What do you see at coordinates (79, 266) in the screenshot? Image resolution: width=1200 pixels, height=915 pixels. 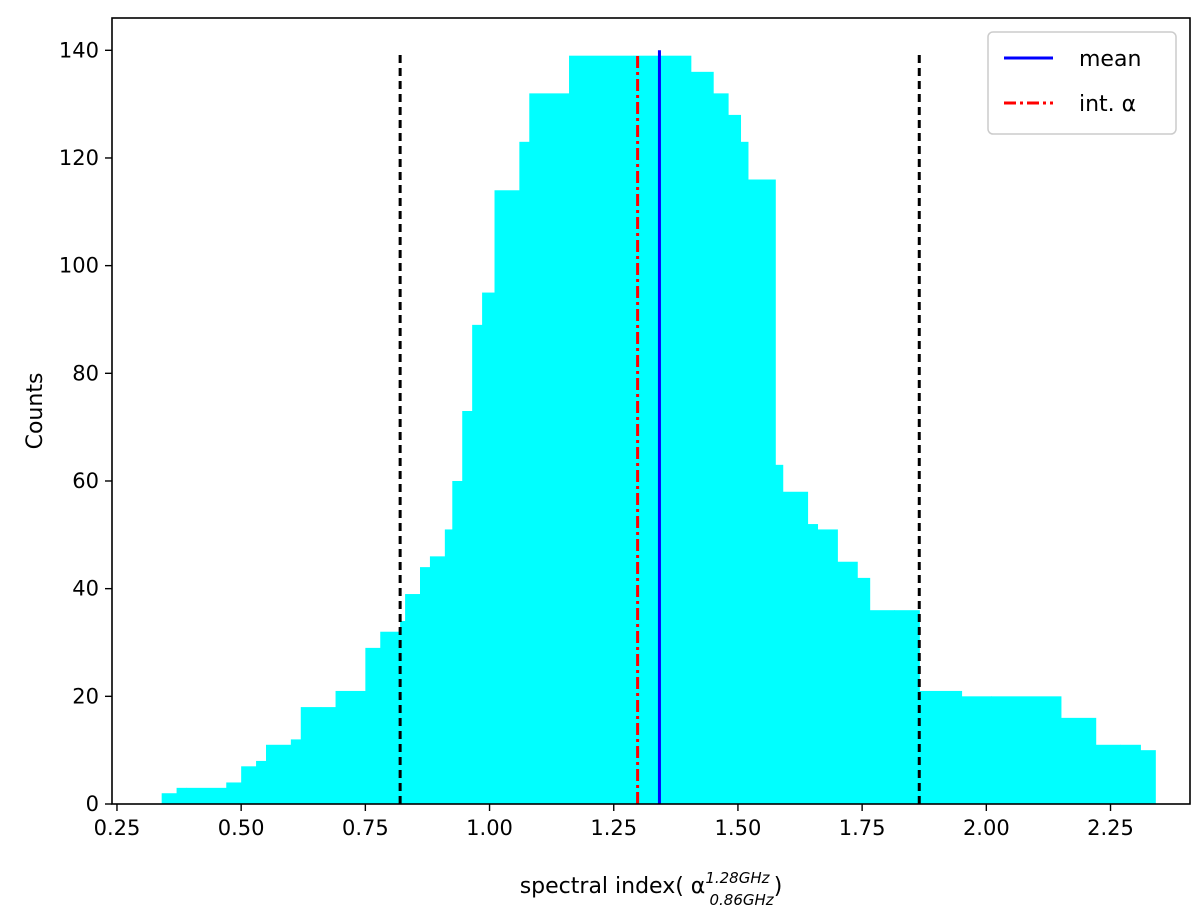 I see `y-tick-label: 100` at bounding box center [79, 266].